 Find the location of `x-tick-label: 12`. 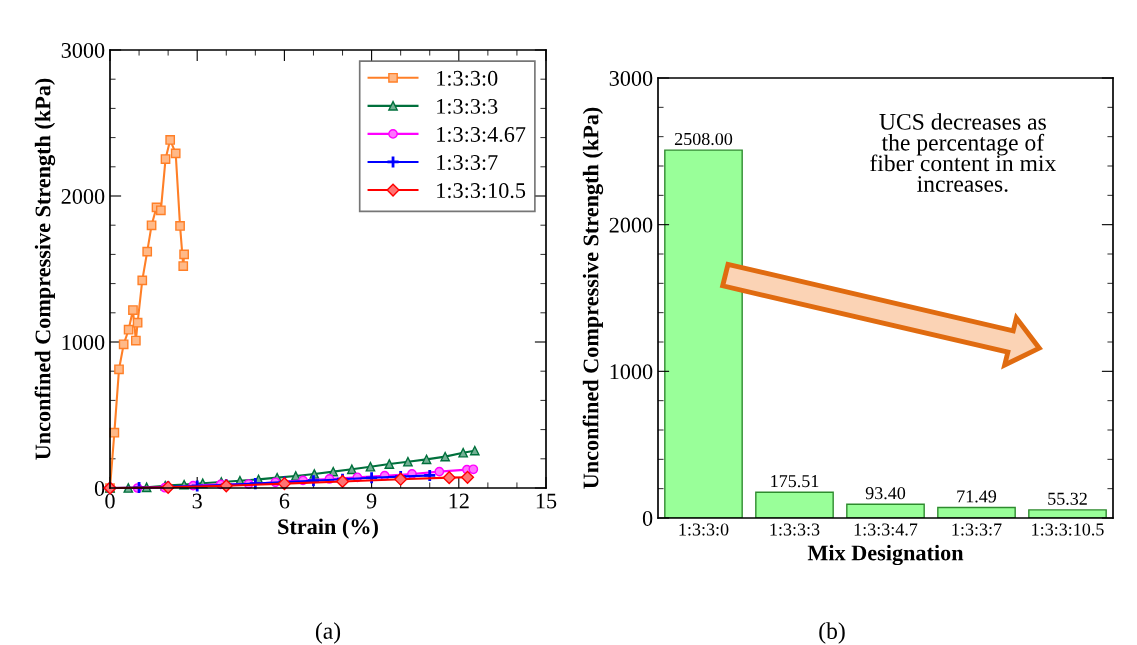

x-tick-label: 12 is located at coordinates (459, 501).